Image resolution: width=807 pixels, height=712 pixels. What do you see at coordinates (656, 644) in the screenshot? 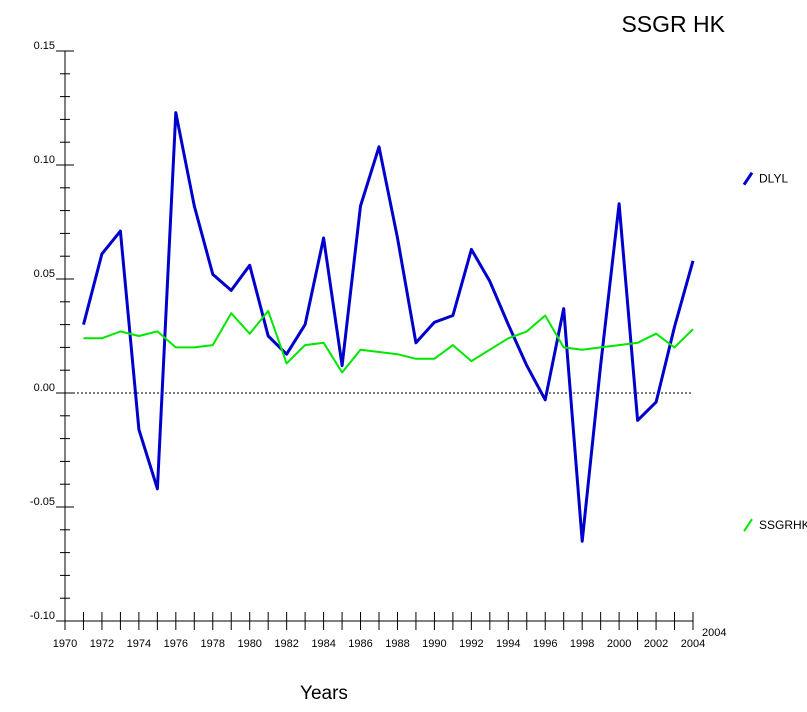
I see `x-tick-label: 2002` at bounding box center [656, 644].